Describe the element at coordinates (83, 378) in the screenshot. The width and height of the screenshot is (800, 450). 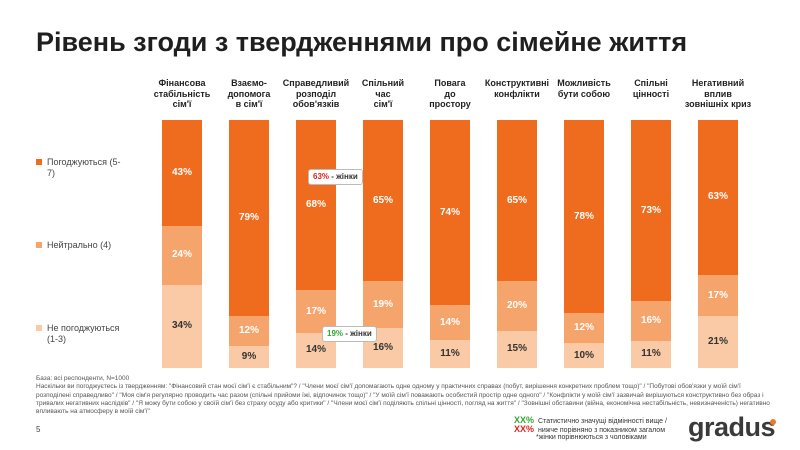
I see `footnote-base: База: всі респонденти, N=1000` at that location.